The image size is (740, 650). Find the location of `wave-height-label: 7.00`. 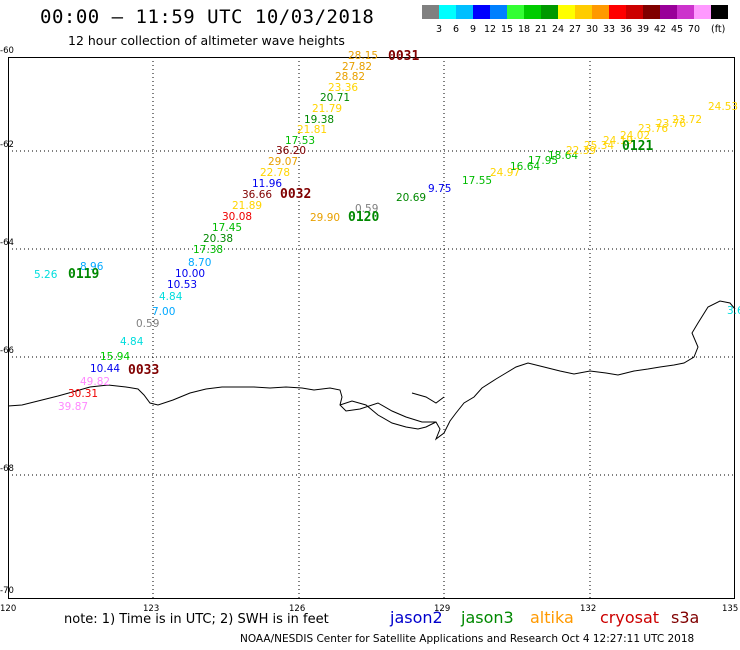

wave-height-label: 7.00 is located at coordinates (164, 312).